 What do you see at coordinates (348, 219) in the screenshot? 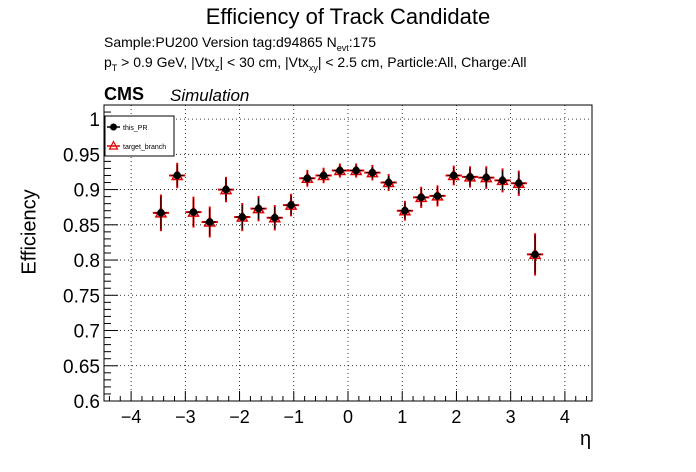
I see `data-series` at bounding box center [348, 219].